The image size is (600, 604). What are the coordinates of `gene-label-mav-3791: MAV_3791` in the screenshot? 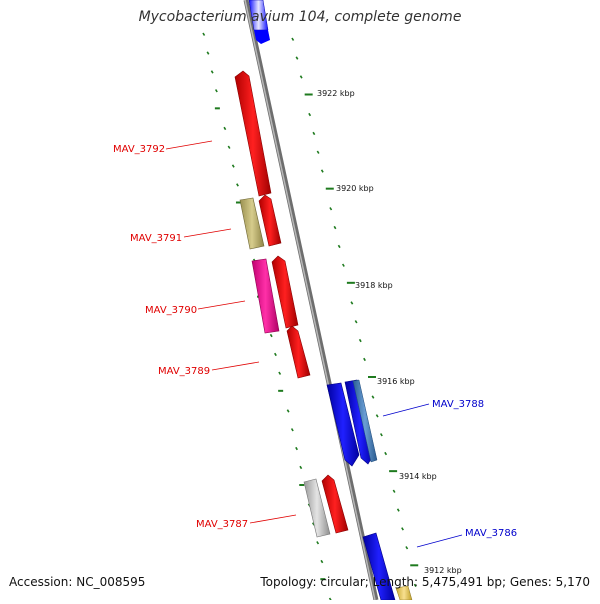 It's located at (156, 238).